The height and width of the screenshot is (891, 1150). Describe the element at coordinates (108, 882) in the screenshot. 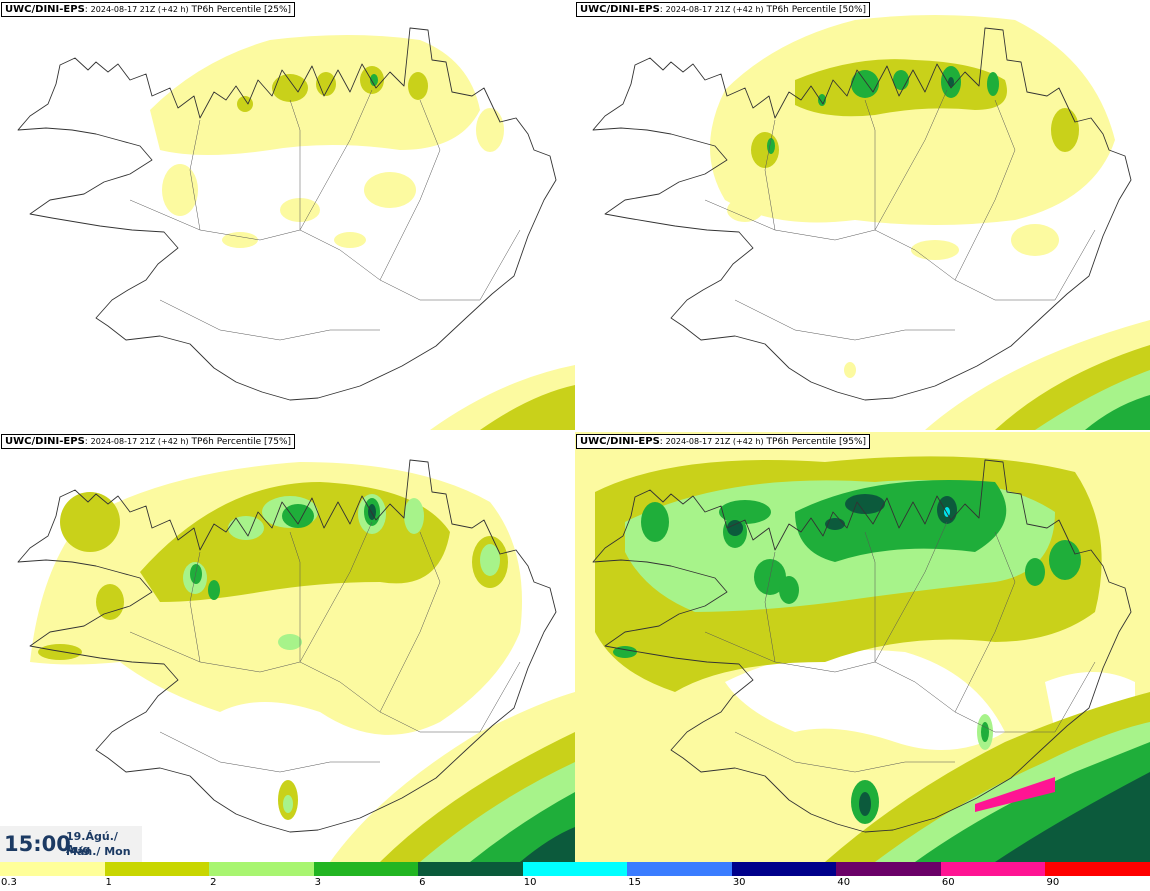

I see `colorbar-tick-label: 1` at that location.